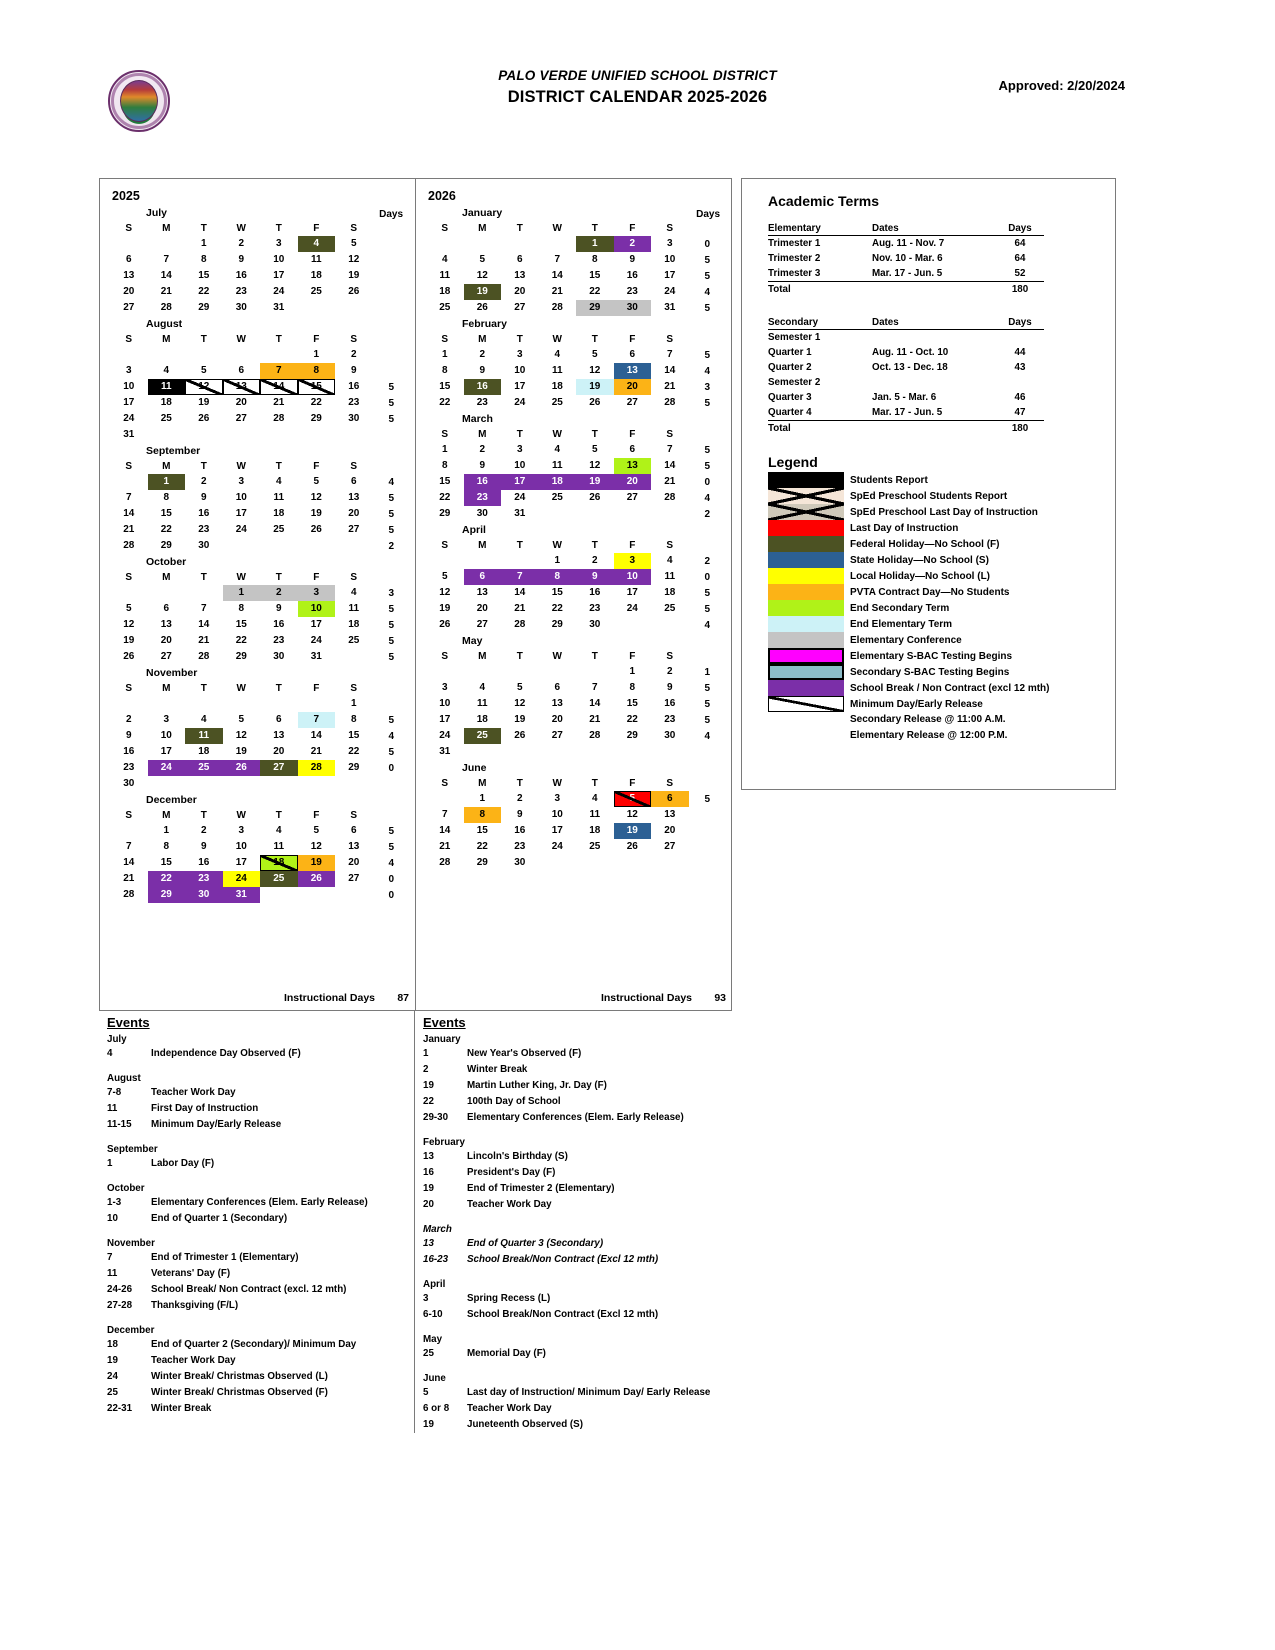 This screenshot has height=1650, width=1275. Describe the element at coordinates (670, 847) in the screenshot. I see `day-cell: 27` at that location.